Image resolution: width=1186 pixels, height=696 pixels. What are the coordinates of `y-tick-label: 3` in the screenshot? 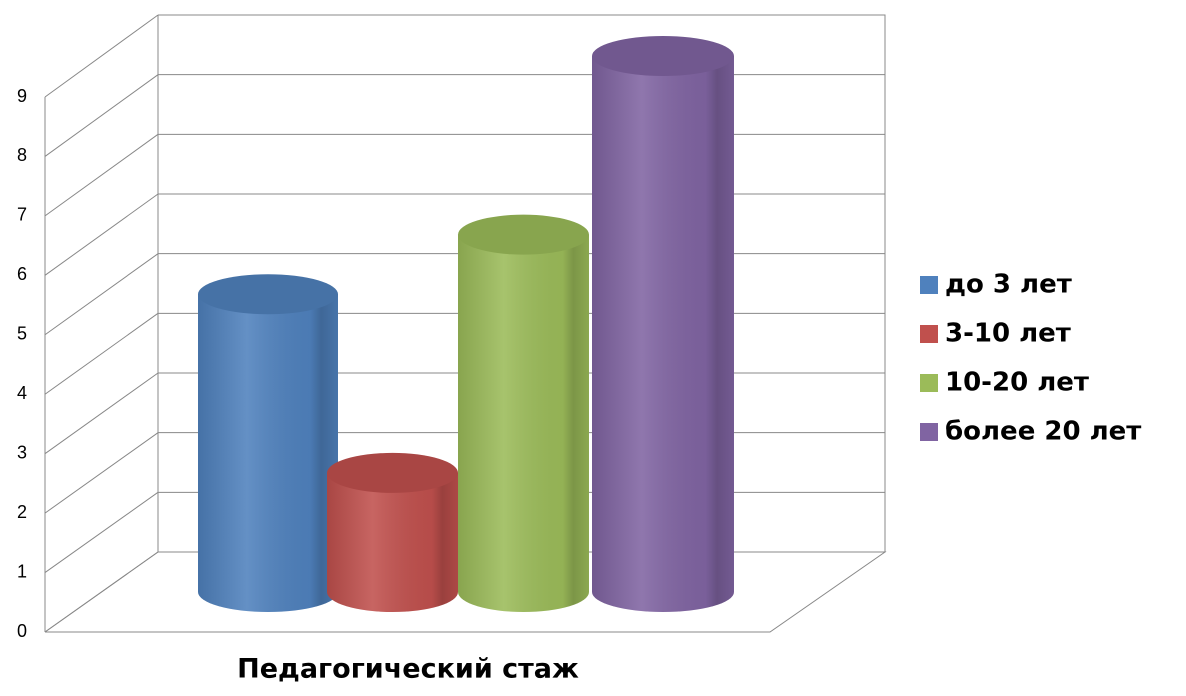 It's located at (22, 452).